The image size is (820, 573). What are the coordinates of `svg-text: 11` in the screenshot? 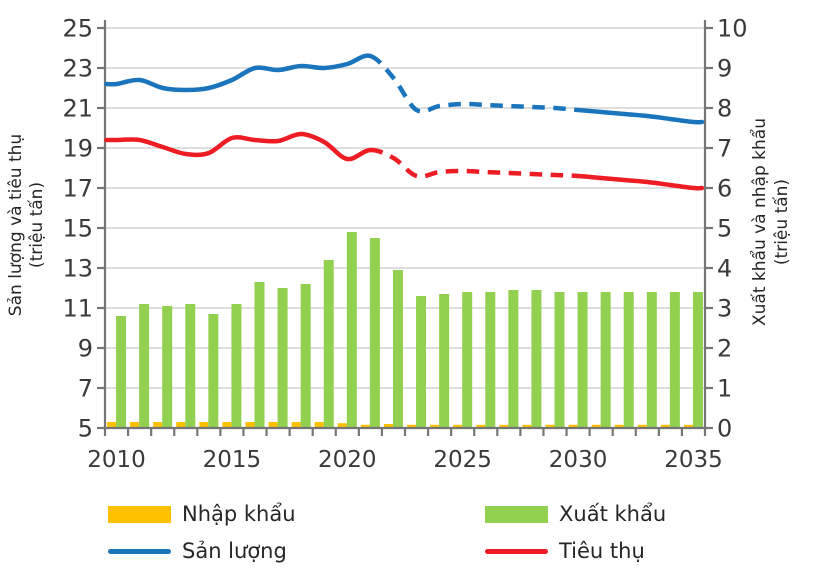 It's located at (77, 309).